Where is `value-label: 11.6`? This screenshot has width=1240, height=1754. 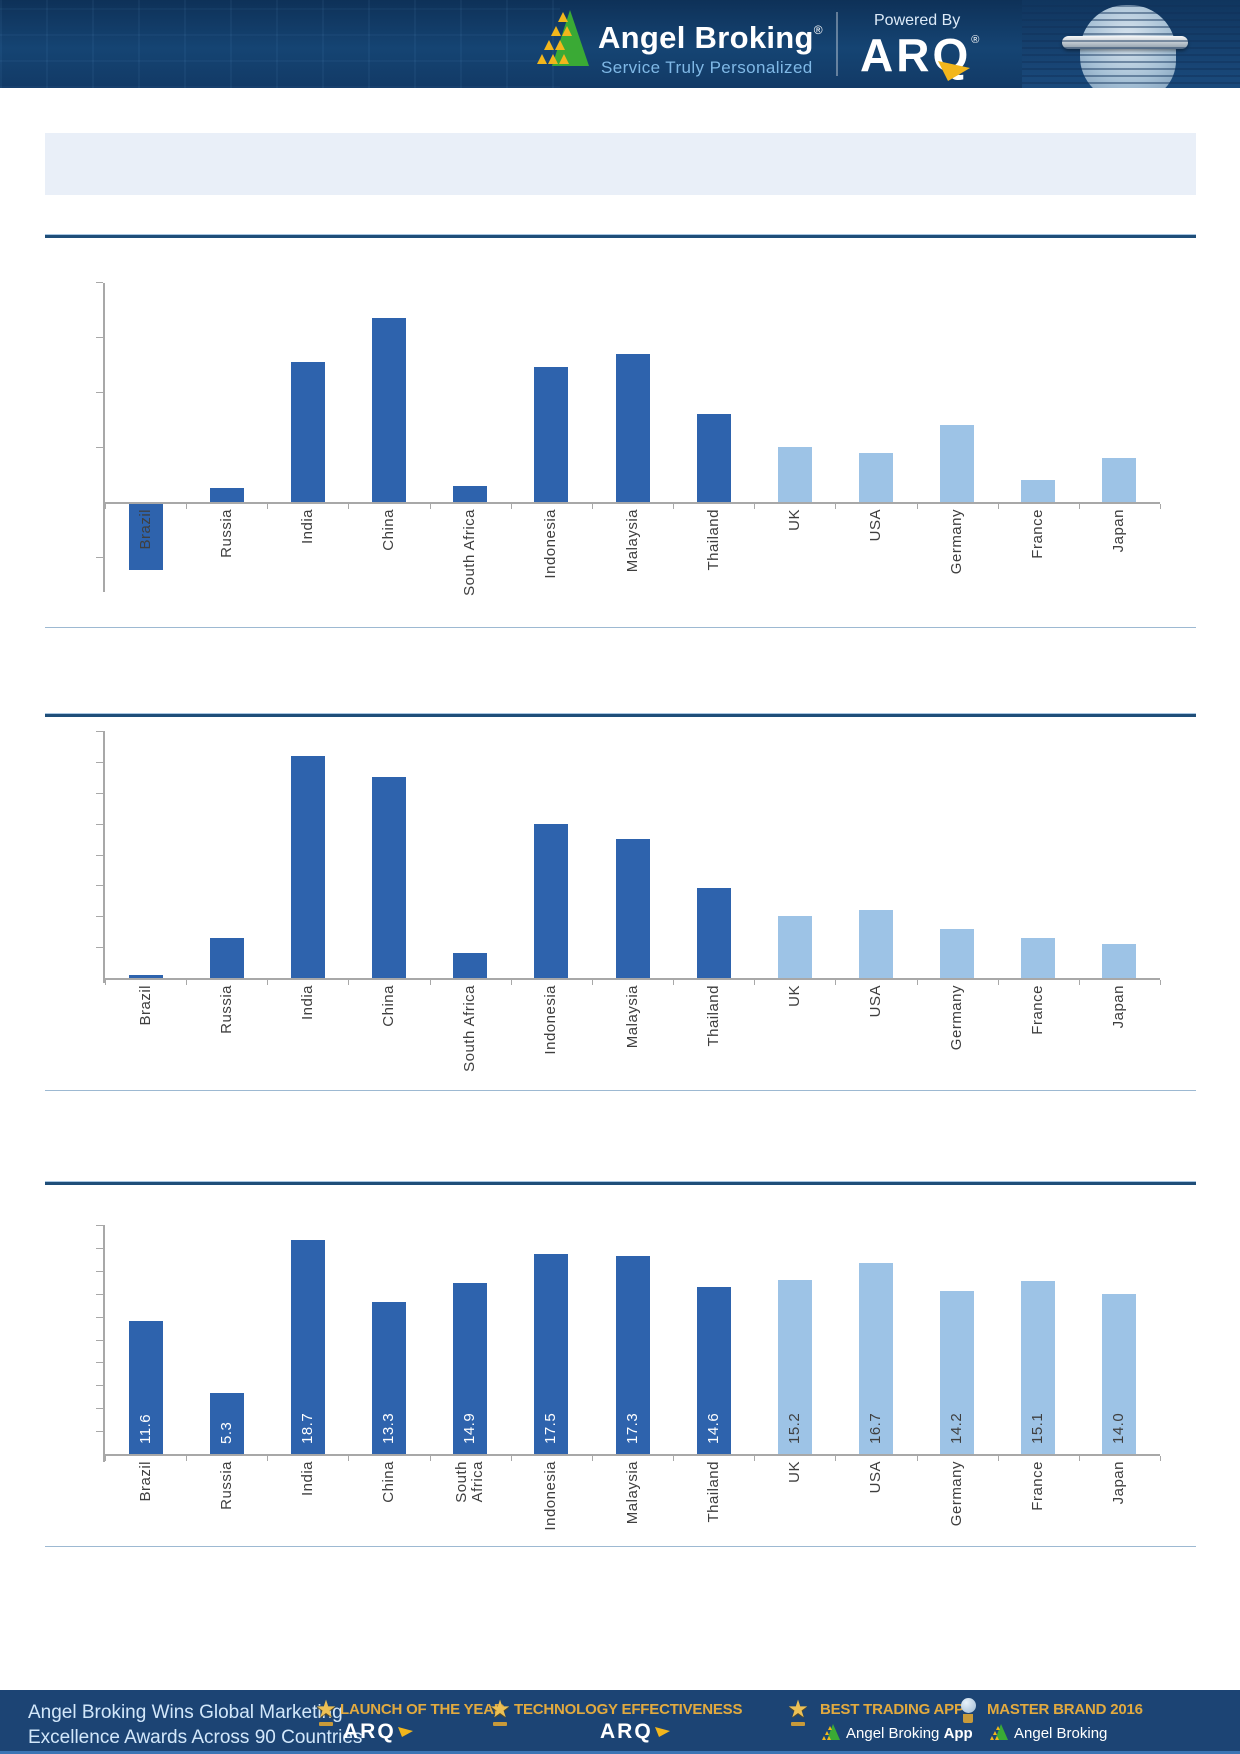
value-label: 11.6 is located at coordinates (145, 1428).